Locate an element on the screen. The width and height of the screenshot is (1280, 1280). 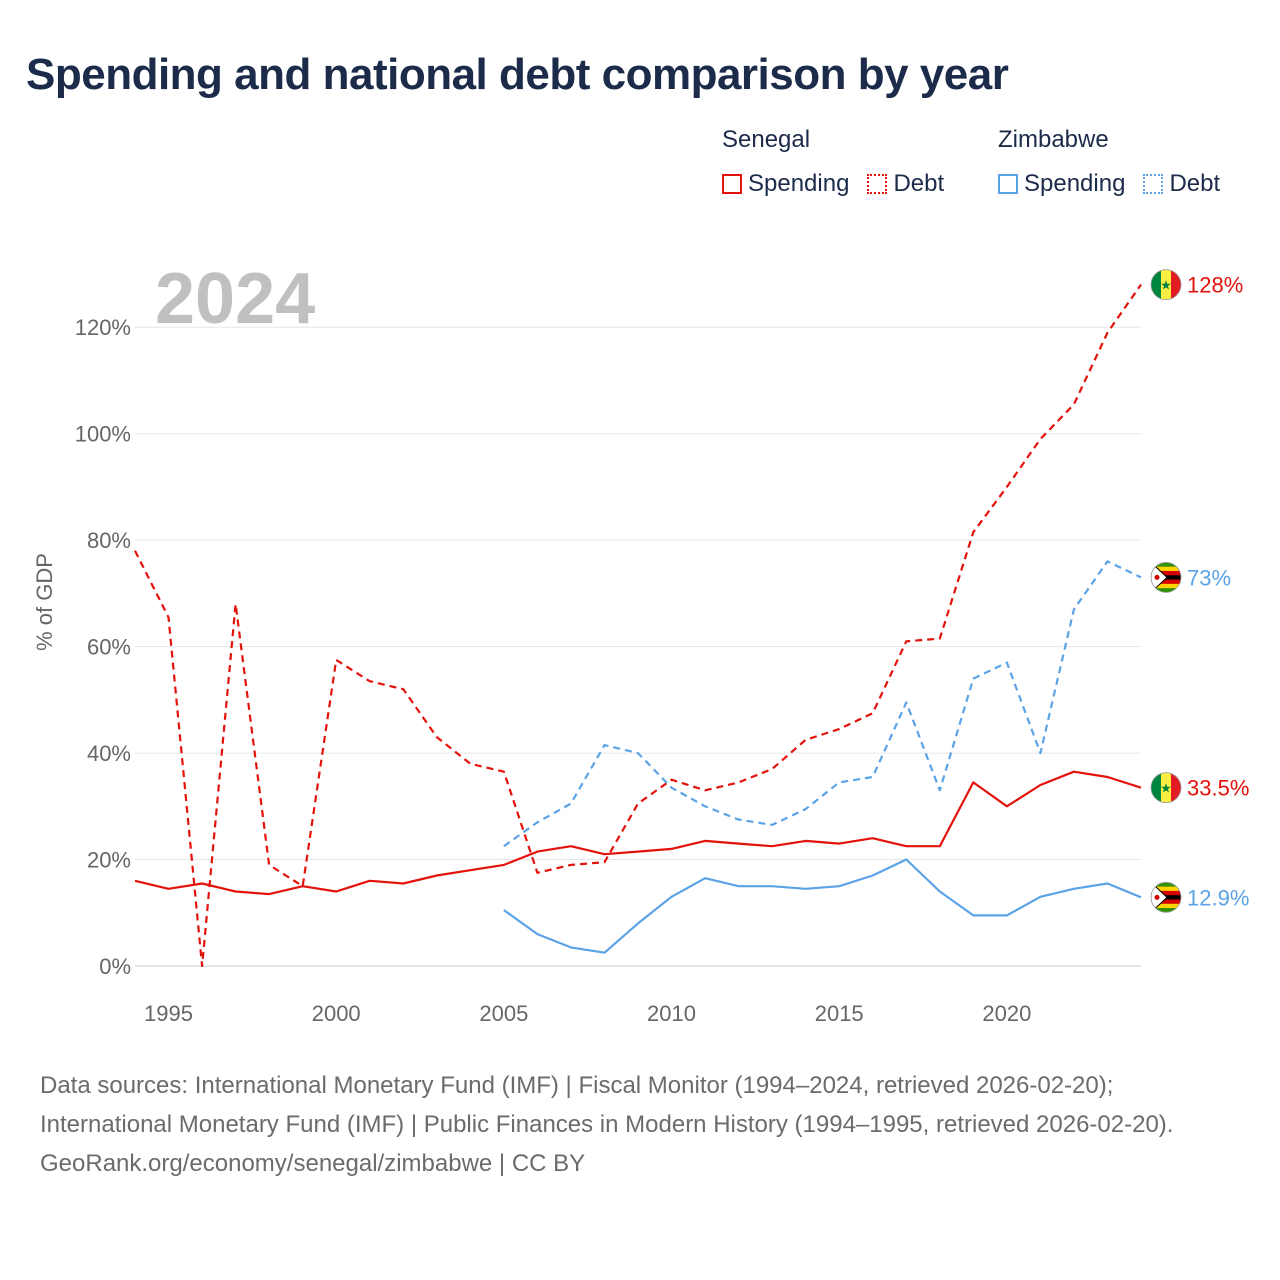
year-overlay: 2024 is located at coordinates (235, 299).